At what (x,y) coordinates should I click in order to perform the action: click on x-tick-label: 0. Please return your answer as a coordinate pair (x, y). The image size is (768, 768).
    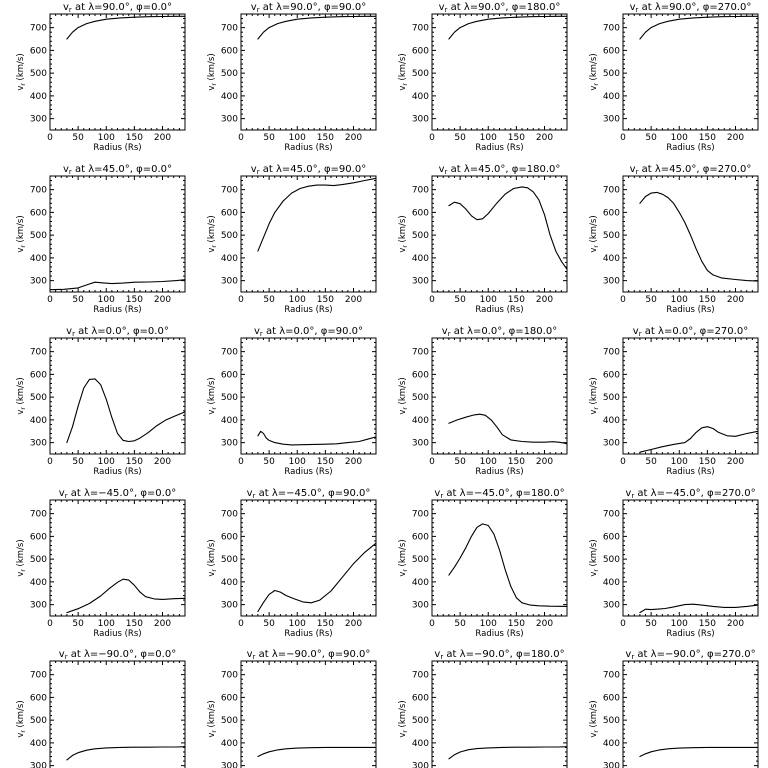
    Looking at the image, I should click on (50, 462).